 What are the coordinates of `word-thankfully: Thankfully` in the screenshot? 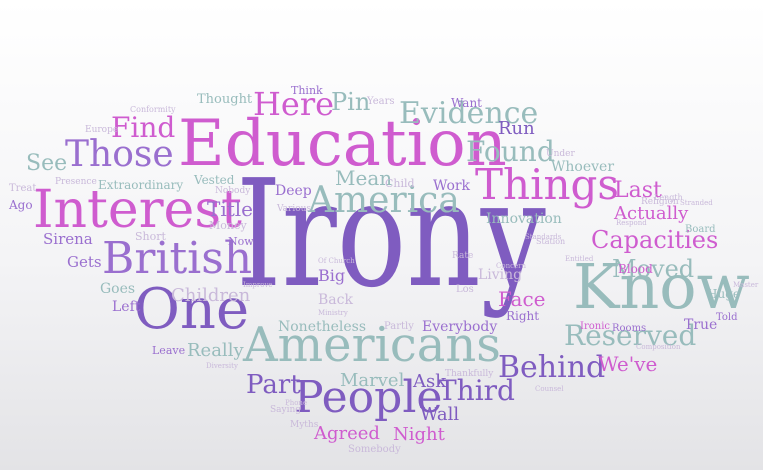 It's located at (469, 374).